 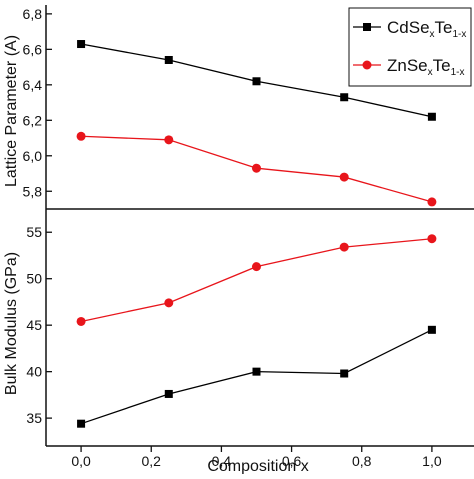 I want to click on lattice-y-tick-label: 6,2, so click(x=33, y=120).